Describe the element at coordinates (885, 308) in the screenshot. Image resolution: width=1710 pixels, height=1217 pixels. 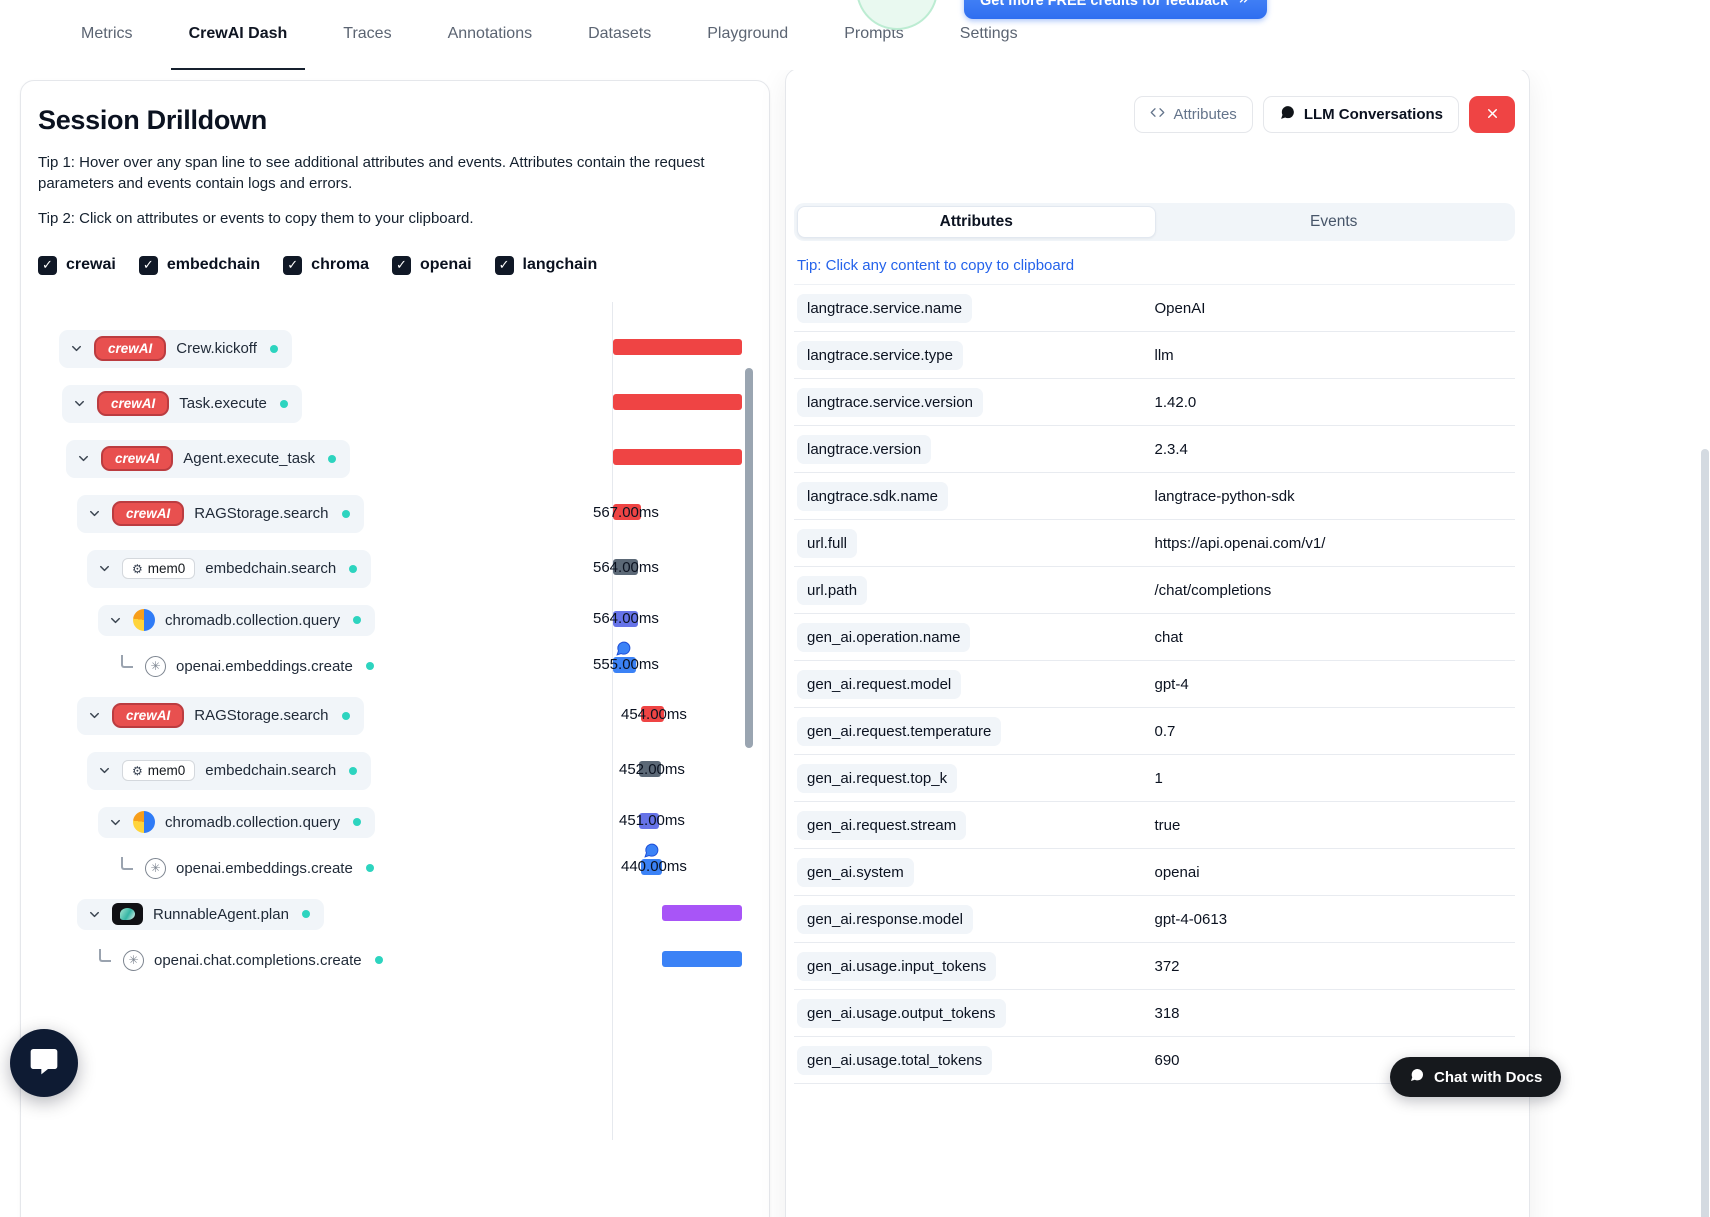
I see `attribute-key: langtrace.service.name` at that location.